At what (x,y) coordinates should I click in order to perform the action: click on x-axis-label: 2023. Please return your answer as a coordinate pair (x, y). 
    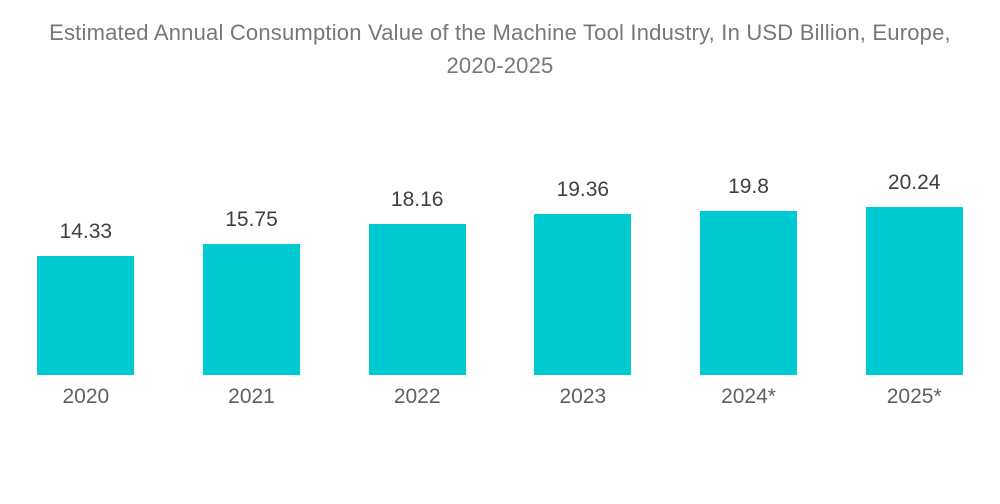
    Looking at the image, I should click on (583, 396).